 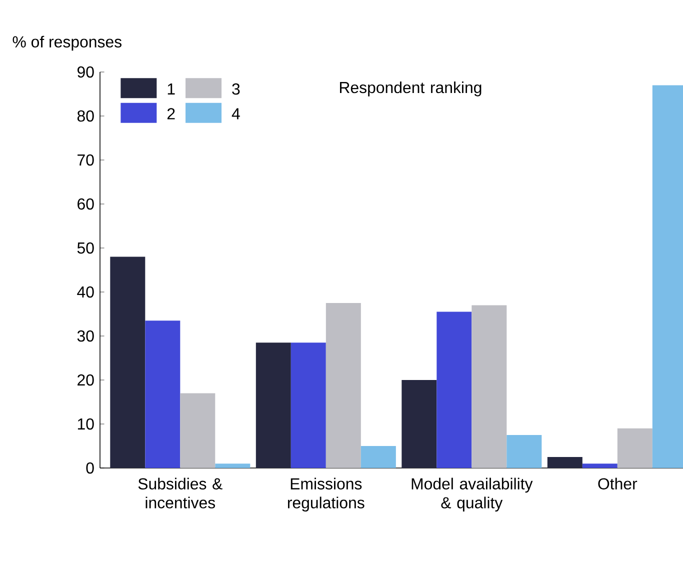 What do you see at coordinates (326, 495) in the screenshot?
I see `x-tick-label: Emissions regulations` at bounding box center [326, 495].